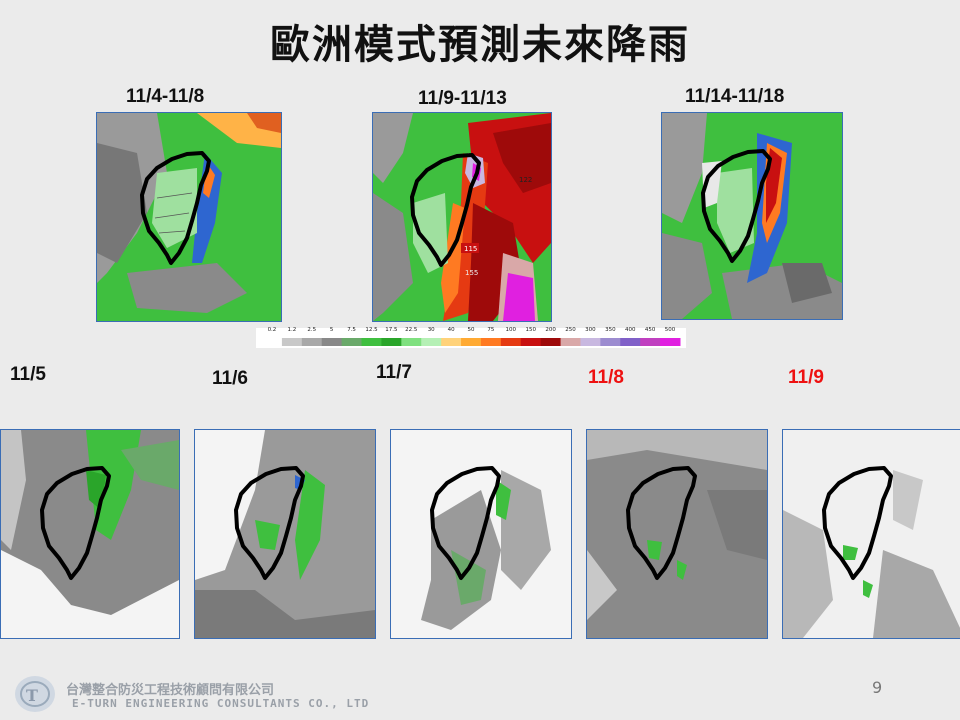 Image resolution: width=960 pixels, height=720 pixels. Describe the element at coordinates (230, 378) in the screenshot. I see `day-label-11-6: 11/6` at that location.